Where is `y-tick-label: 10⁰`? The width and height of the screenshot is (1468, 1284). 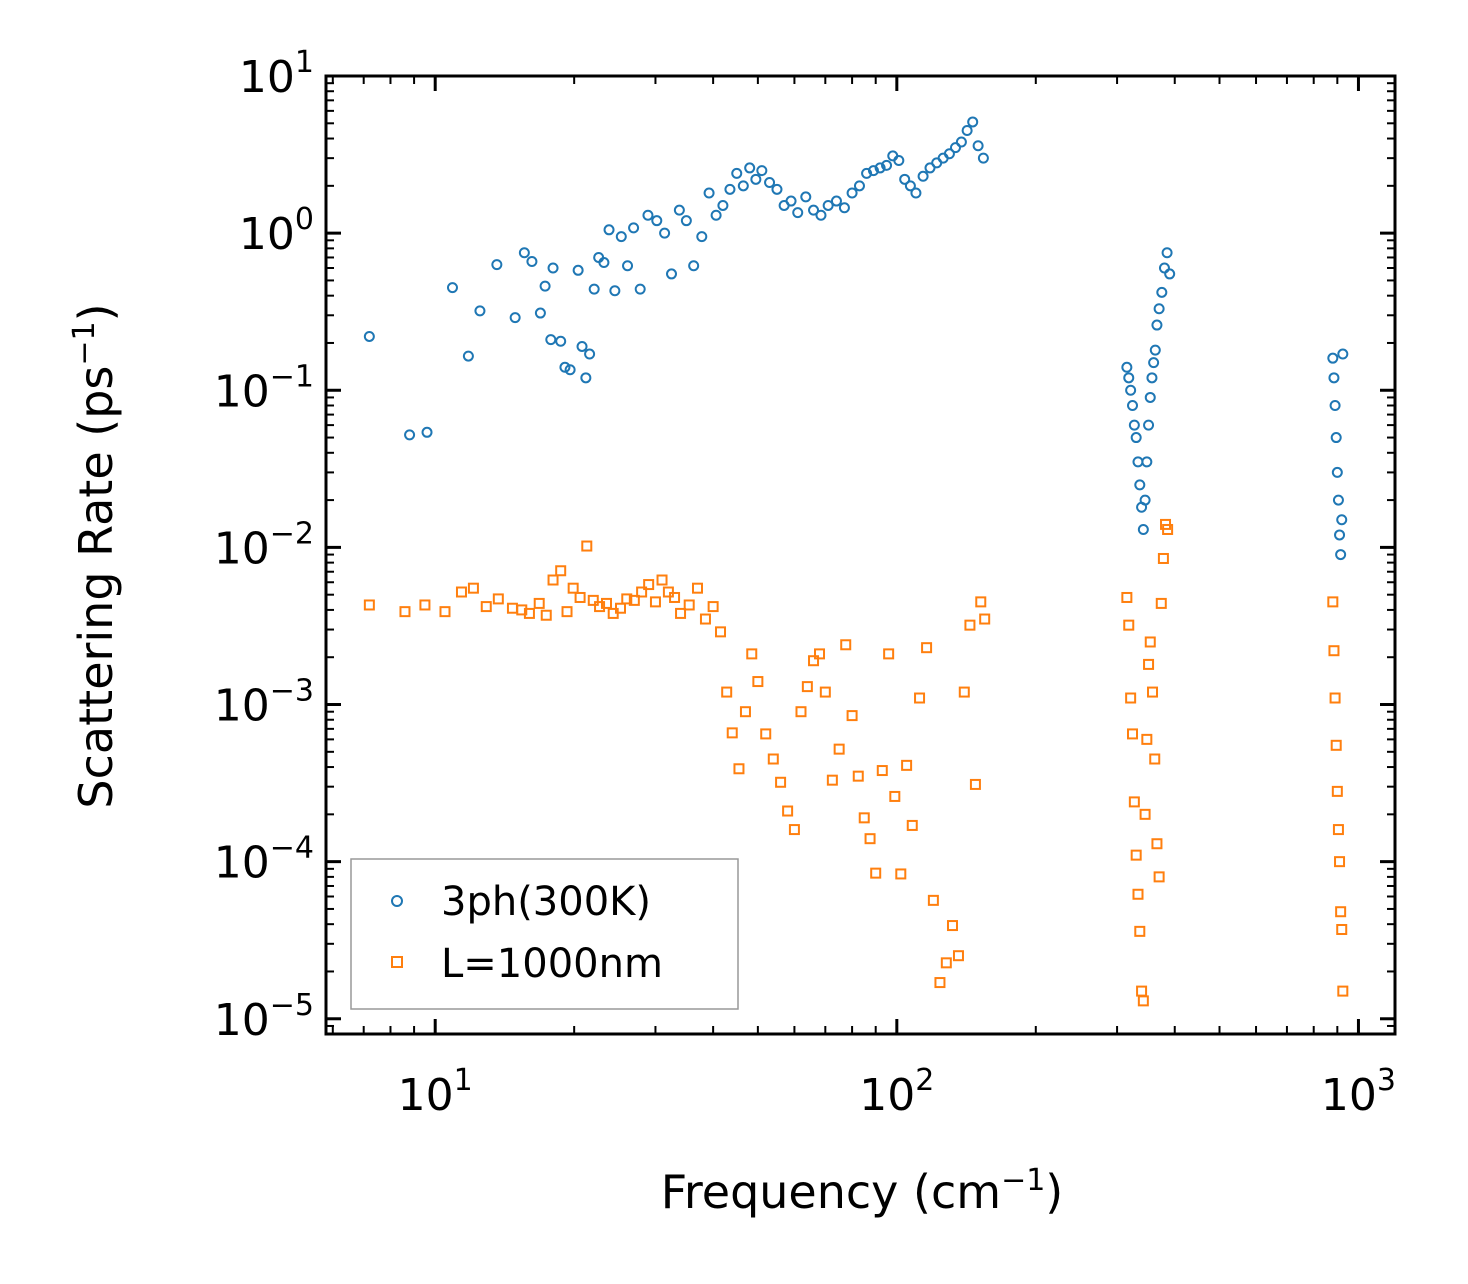 y-tick-label: 10⁰ is located at coordinates (276, 231).